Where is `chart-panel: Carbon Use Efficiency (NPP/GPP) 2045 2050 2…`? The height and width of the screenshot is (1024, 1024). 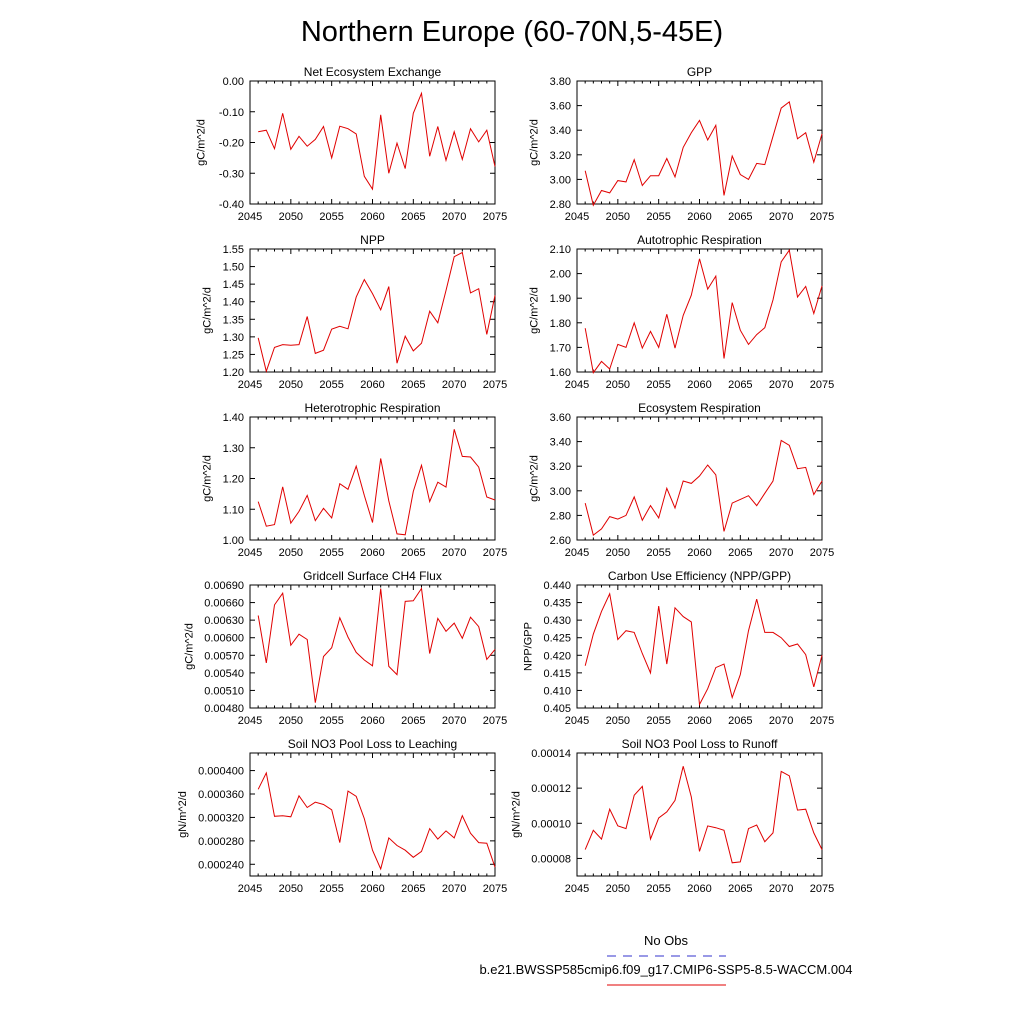
chart-panel: Carbon Use Efficiency (NPP/GPP) 2045 2050 2… is located at coordinates (679, 648).